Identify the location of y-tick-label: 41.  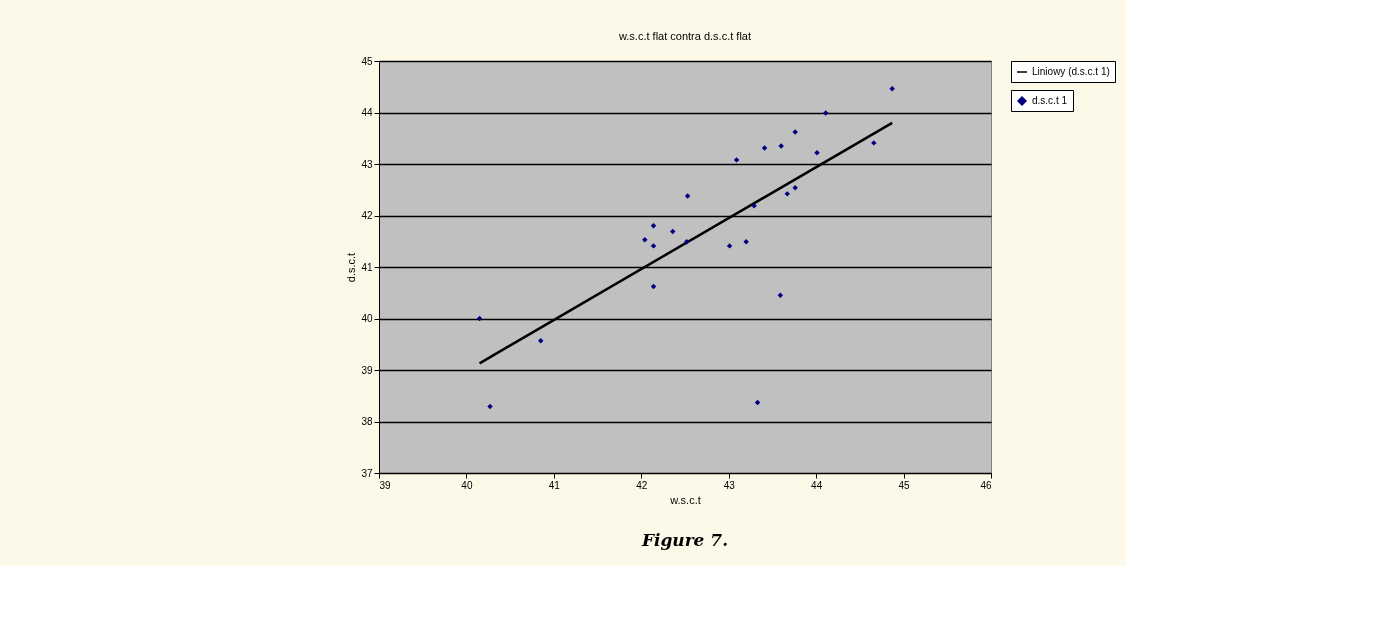
(367, 267).